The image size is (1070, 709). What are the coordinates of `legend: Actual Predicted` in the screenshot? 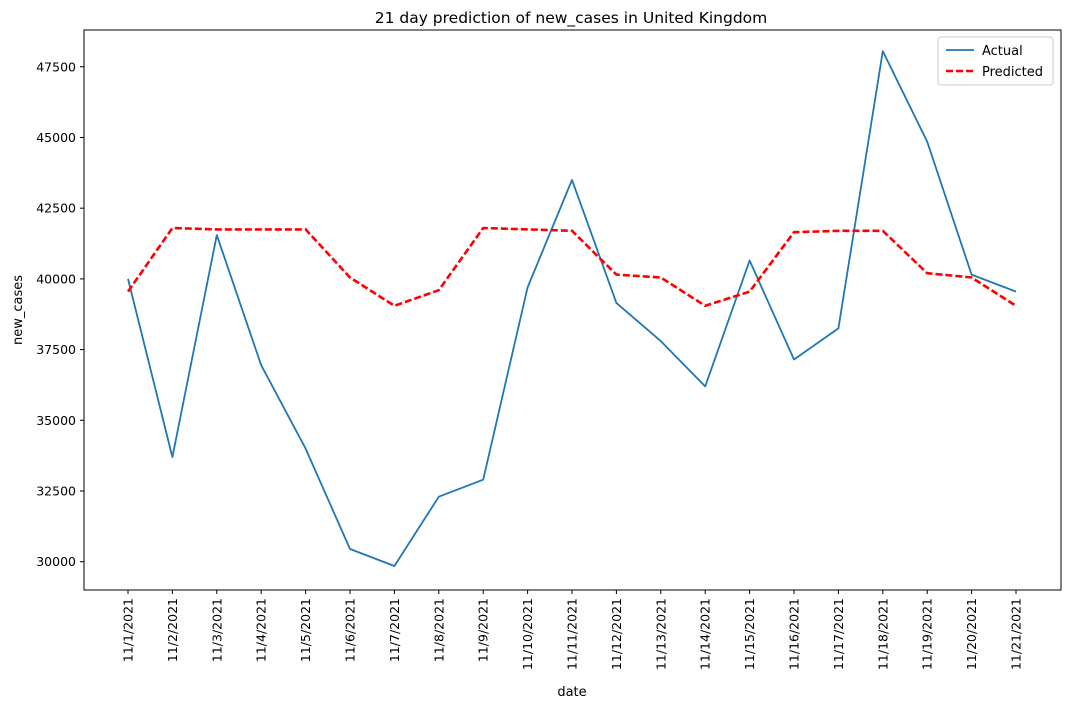 It's located at (995, 61).